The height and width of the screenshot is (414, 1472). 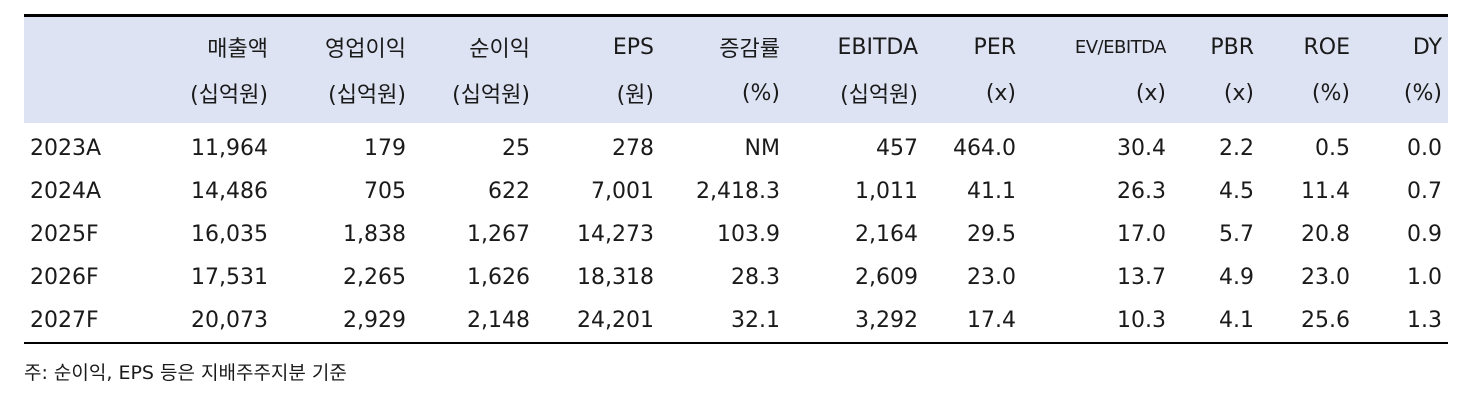 I want to click on cell-growth: 103.9, so click(x=748, y=234).